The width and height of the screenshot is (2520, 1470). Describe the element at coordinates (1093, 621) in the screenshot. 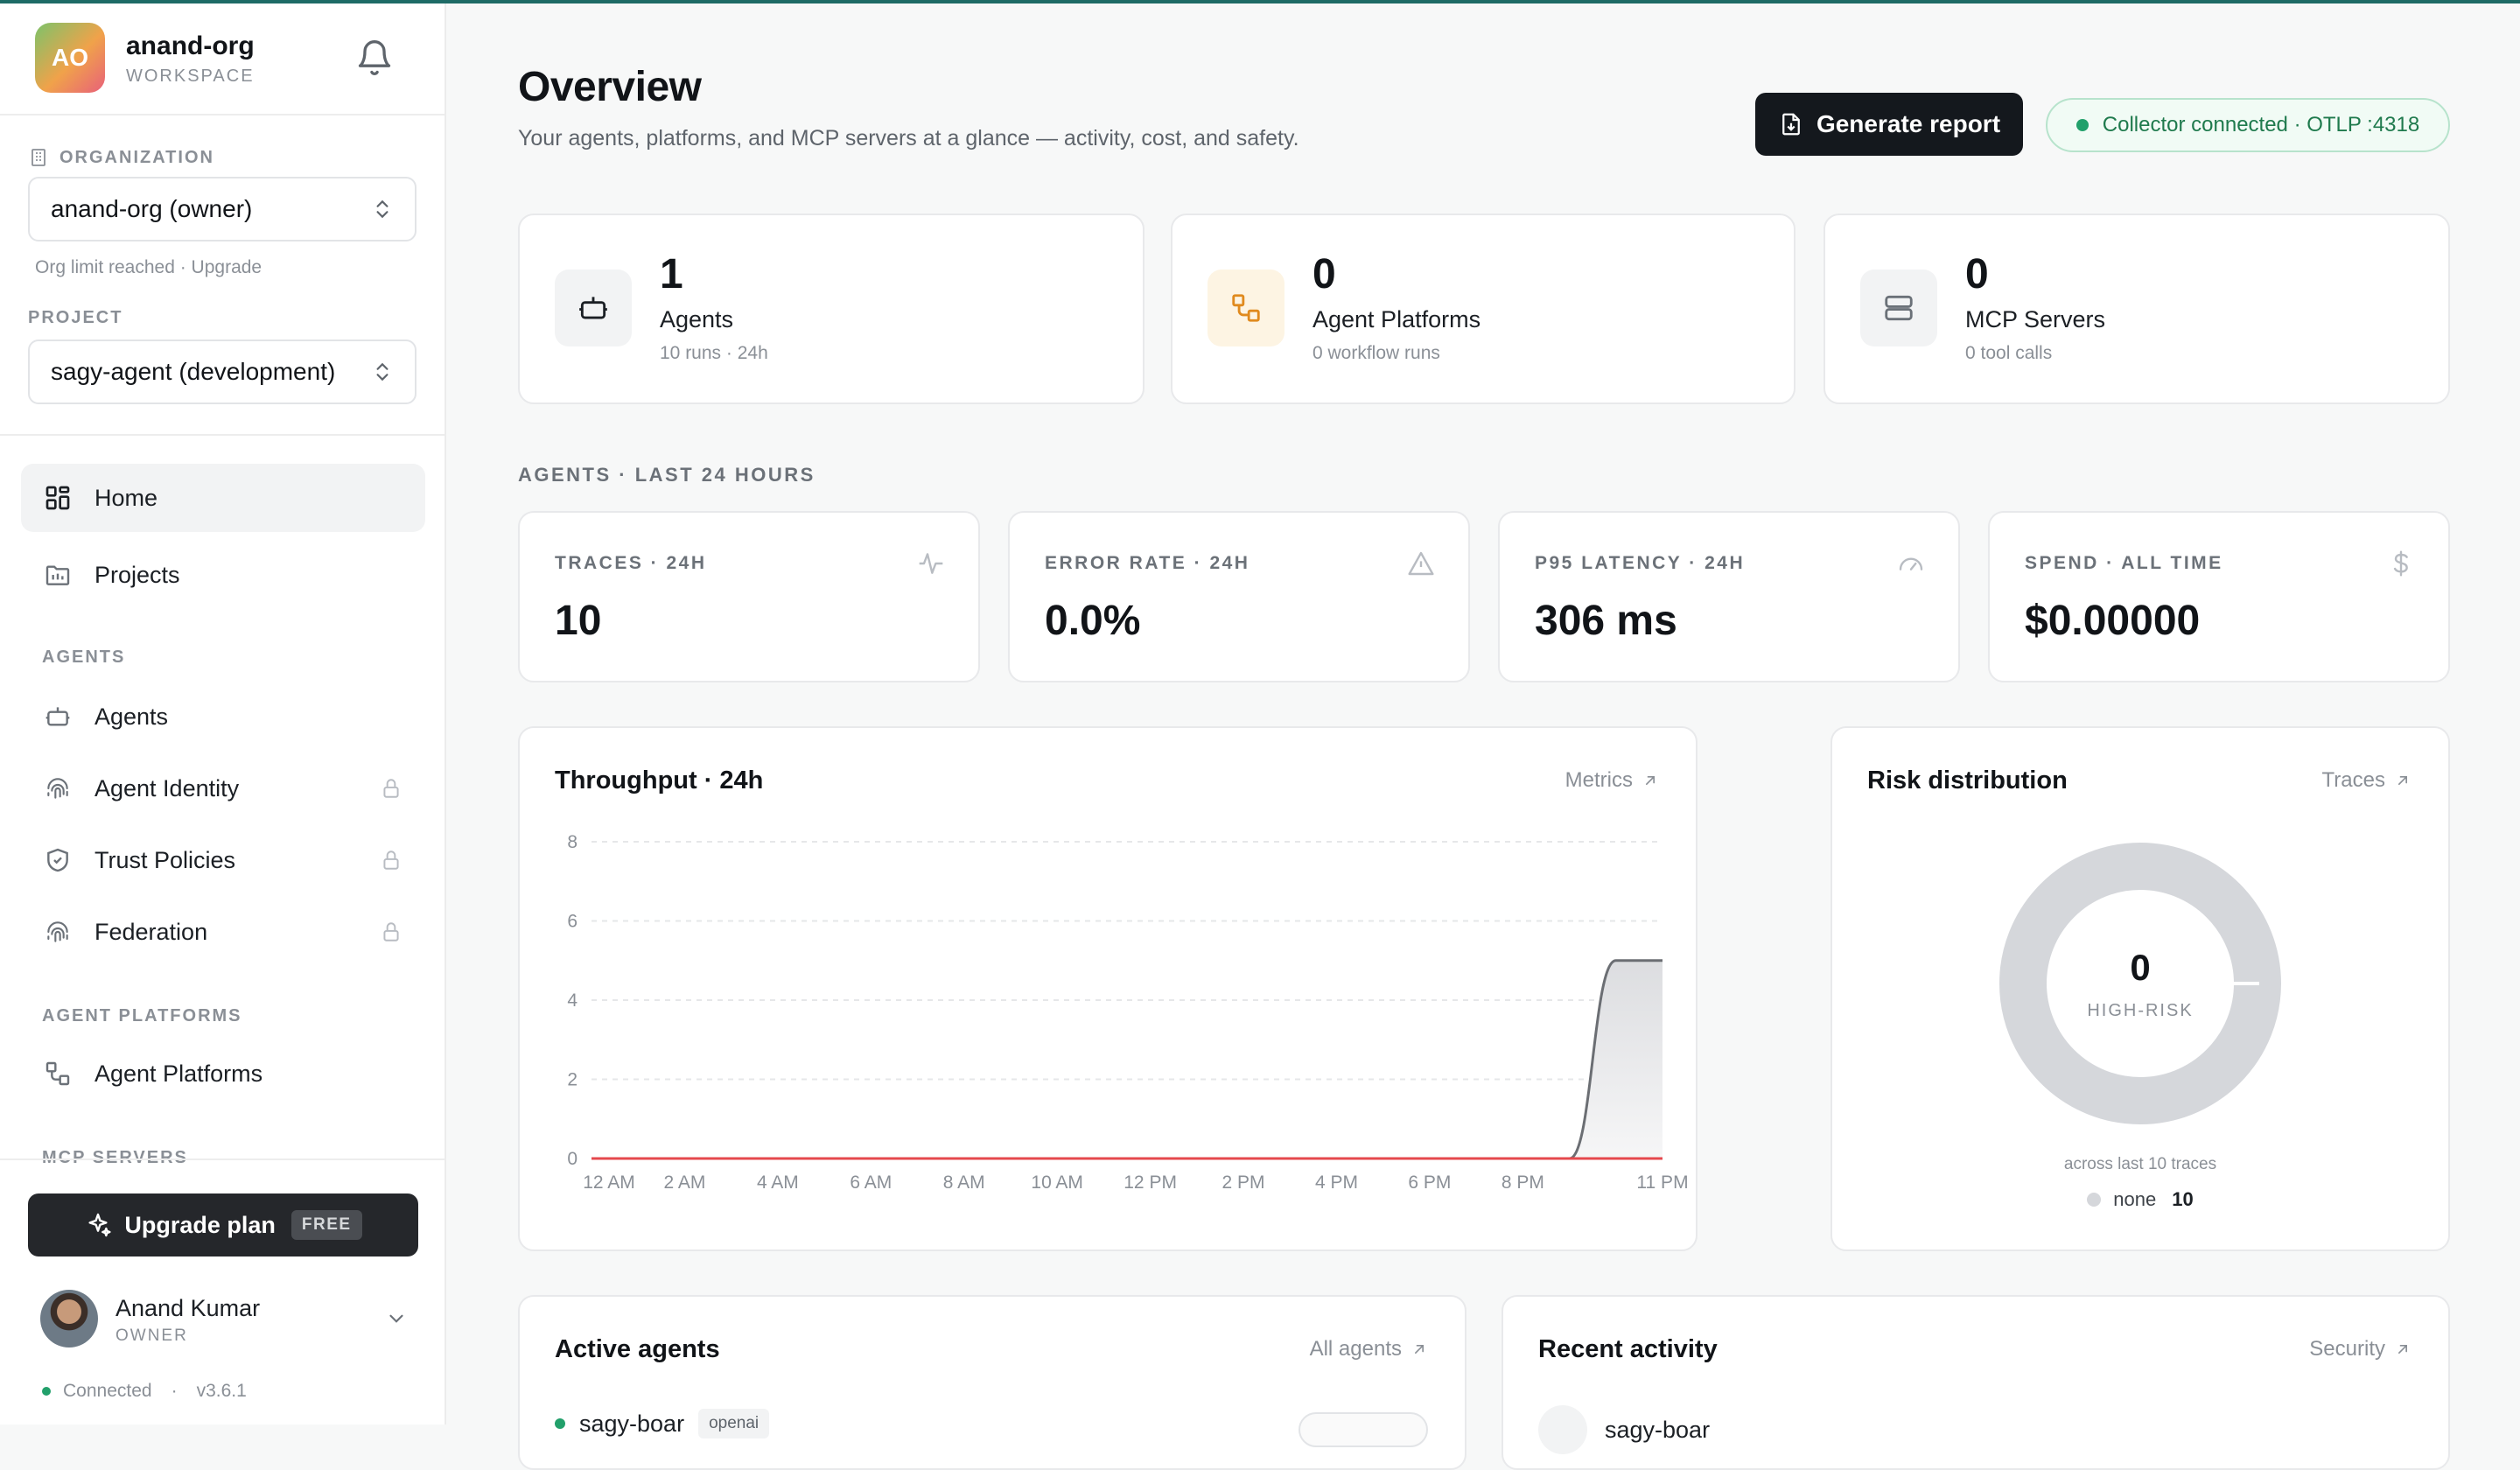

I see `kpi-value: 0.0%` at that location.